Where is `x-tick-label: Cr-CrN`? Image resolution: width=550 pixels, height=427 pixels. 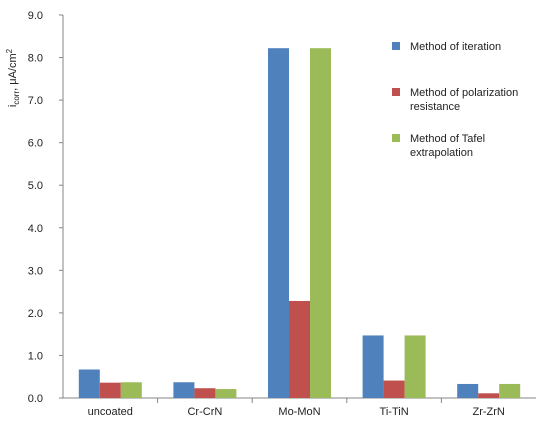 x-tick-label: Cr-CrN is located at coordinates (204, 412).